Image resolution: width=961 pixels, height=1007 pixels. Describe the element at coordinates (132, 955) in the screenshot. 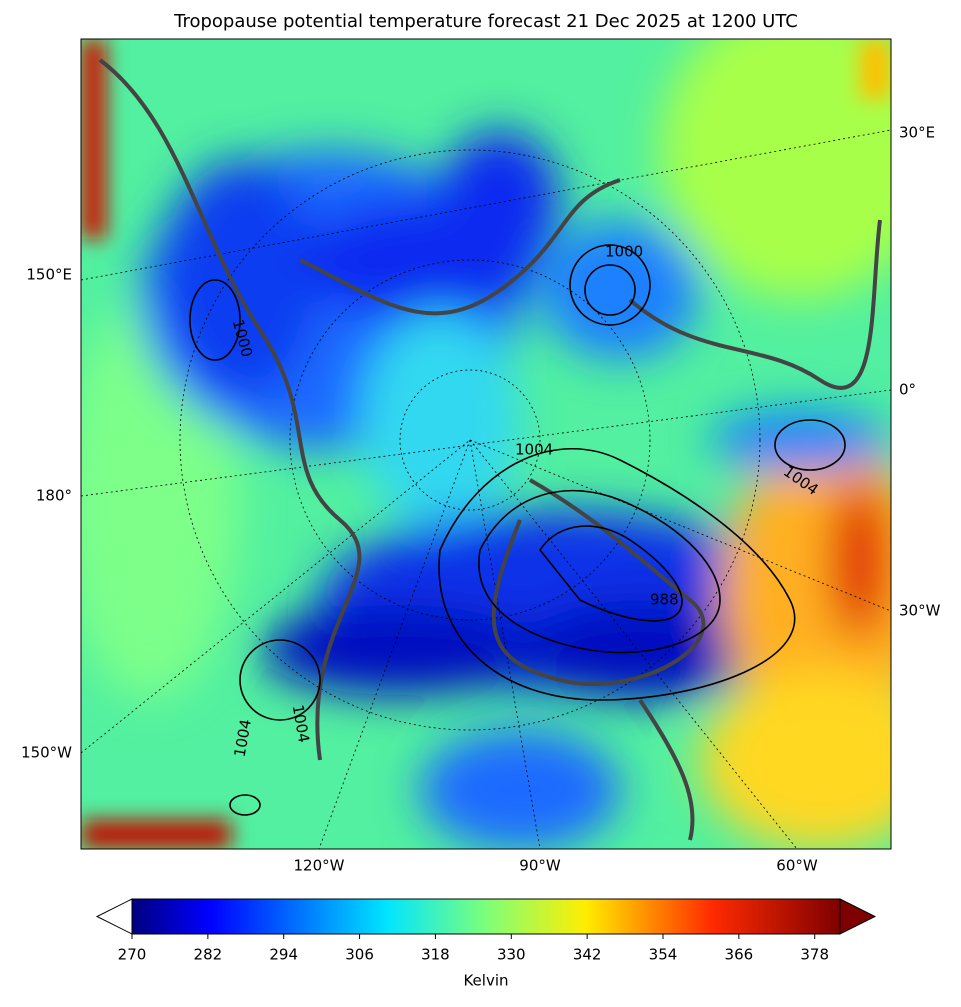

I see `colorbar-tick-label: 270` at that location.